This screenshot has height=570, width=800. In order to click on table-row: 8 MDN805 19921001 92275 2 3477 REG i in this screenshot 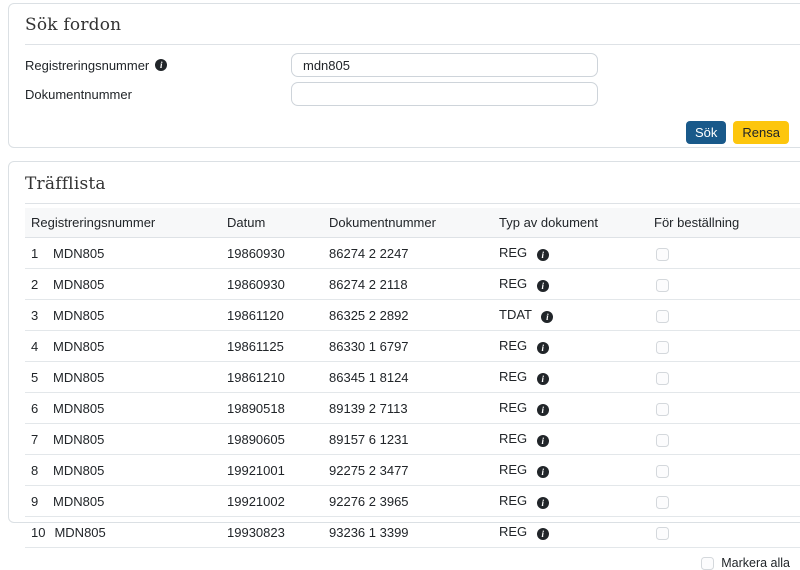, I will do `click(412, 470)`.